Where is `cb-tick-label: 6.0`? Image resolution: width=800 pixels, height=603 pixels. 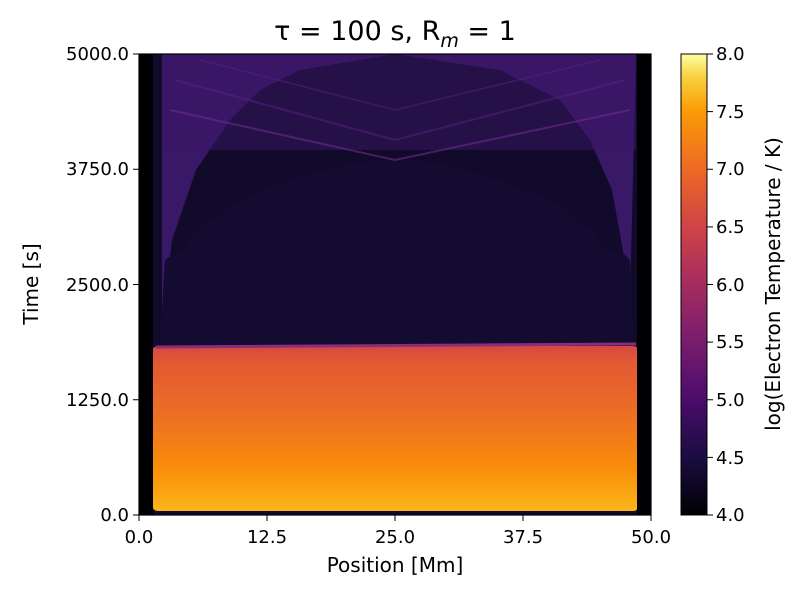
cb-tick-label: 6.0 is located at coordinates (730, 285).